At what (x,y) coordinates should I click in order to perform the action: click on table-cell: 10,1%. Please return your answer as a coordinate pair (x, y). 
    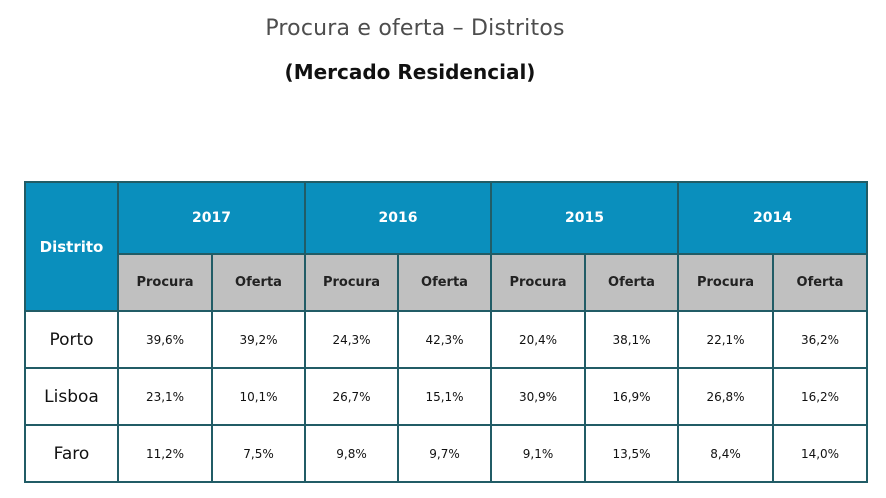
    Looking at the image, I should click on (258, 396).